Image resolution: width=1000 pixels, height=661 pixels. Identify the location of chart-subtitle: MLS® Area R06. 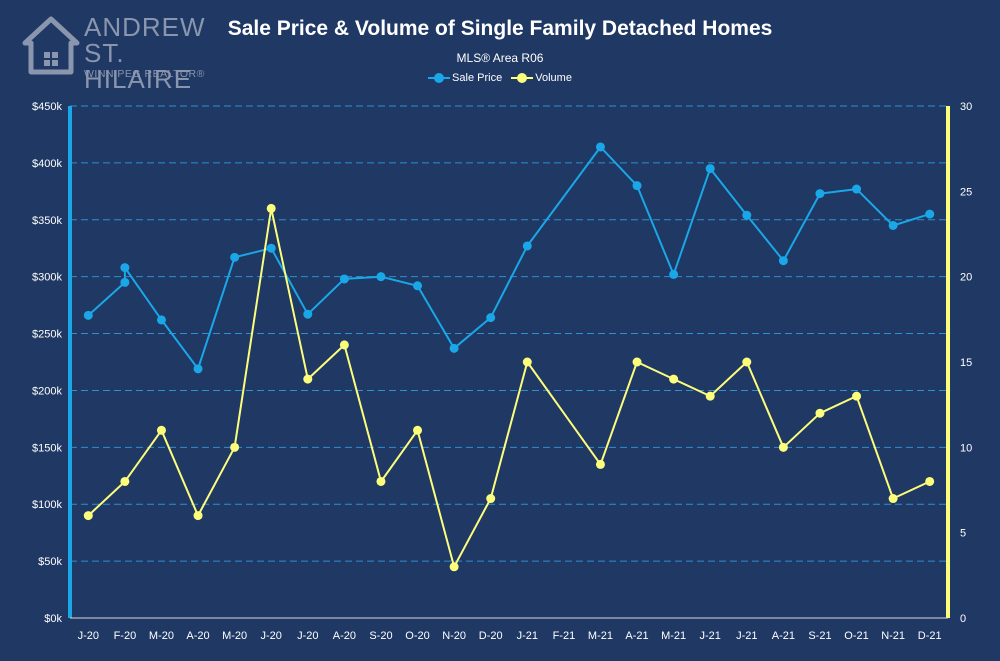
(500, 58).